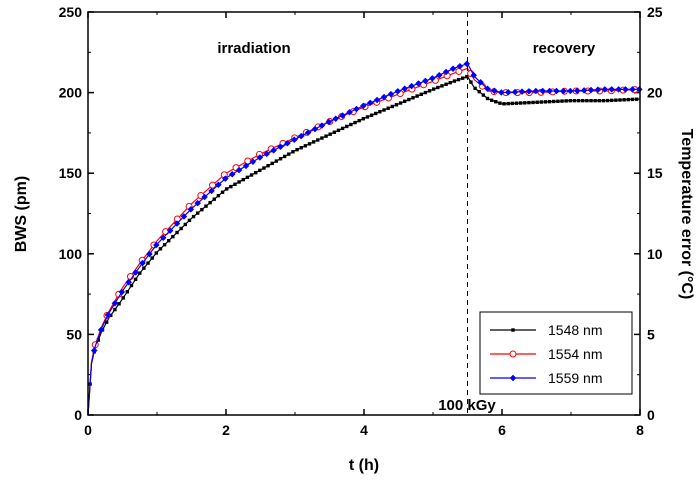  What do you see at coordinates (21, 214) in the screenshot?
I see `y-axis-title: BWS (pm)` at bounding box center [21, 214].